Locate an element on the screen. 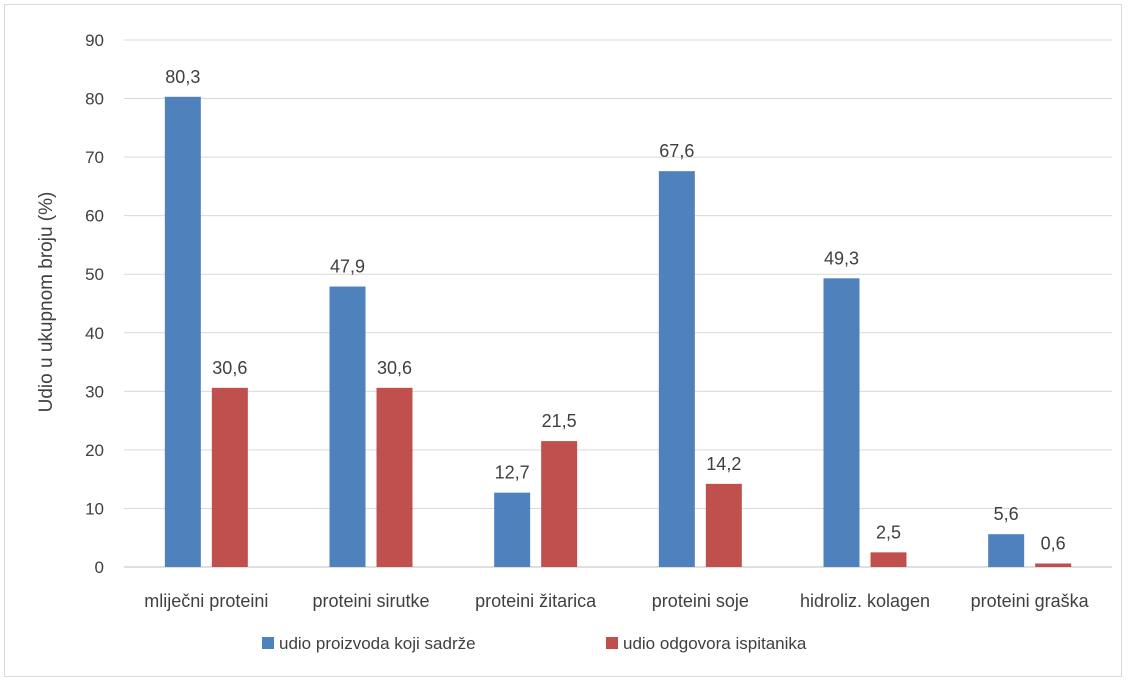 The width and height of the screenshot is (1128, 682). y-tick-label: 20 is located at coordinates (94, 450).